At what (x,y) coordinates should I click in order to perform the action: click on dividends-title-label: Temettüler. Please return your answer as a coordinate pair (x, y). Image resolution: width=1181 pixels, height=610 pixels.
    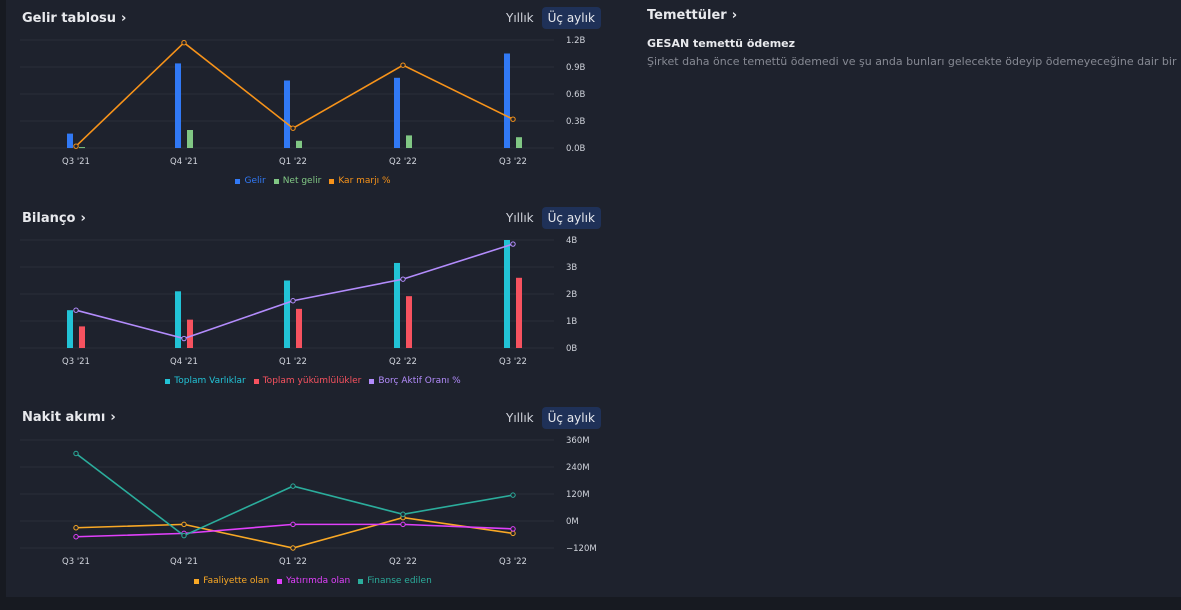
    Looking at the image, I should click on (687, 15).